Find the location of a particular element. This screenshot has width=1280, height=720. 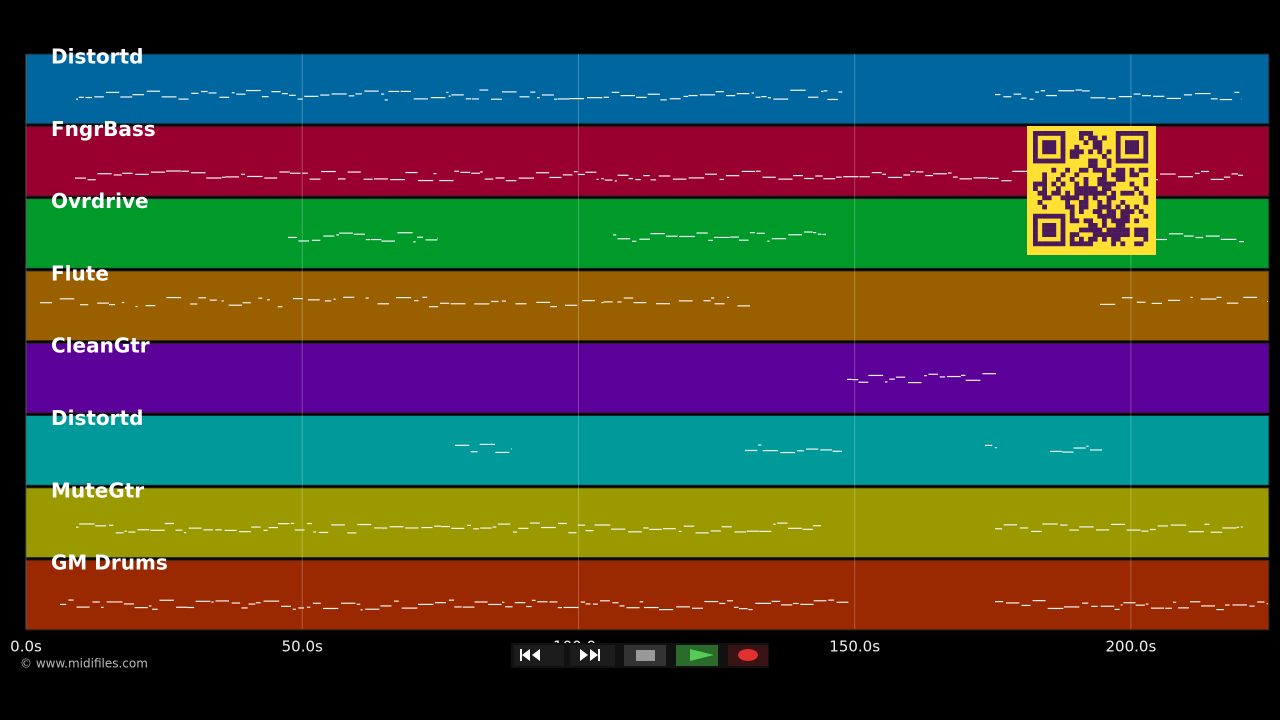

track-name: FngrBass is located at coordinates (103, 129).